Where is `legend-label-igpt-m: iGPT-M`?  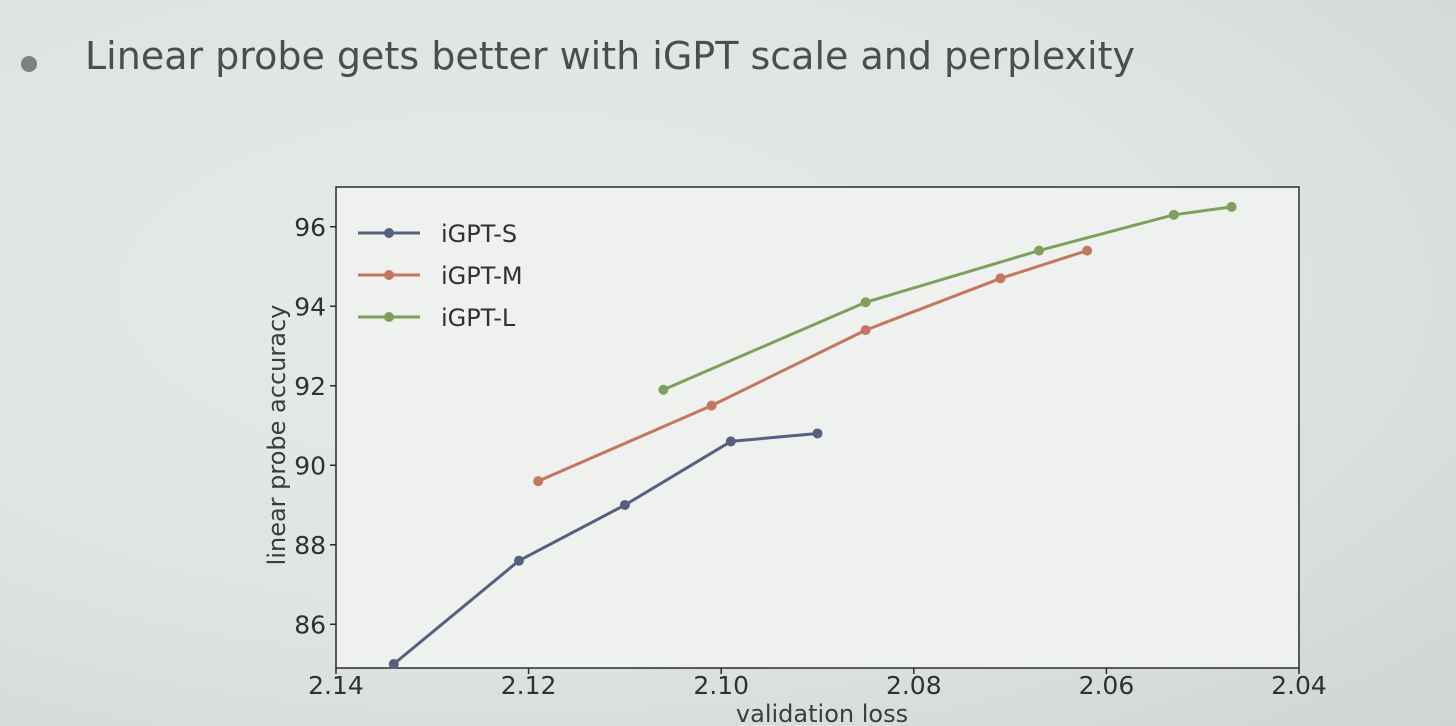 legend-label-igpt-m: iGPT-M is located at coordinates (482, 276).